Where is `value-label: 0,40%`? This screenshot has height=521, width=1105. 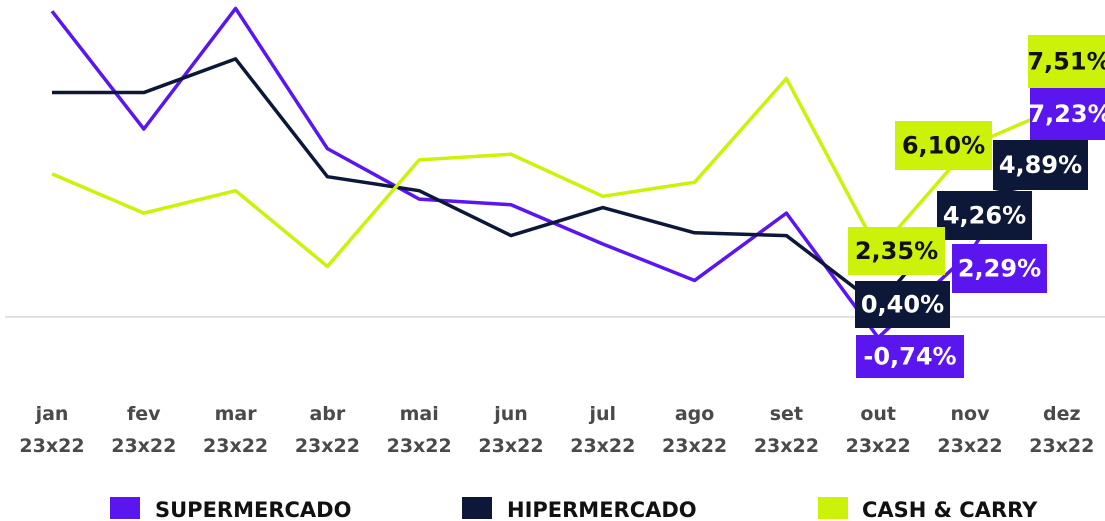
value-label: 0,40% is located at coordinates (902, 305).